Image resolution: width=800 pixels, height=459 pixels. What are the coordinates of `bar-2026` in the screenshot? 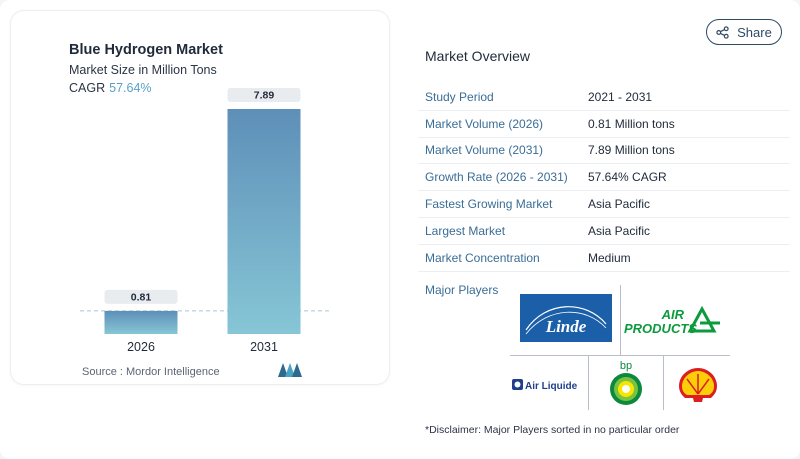 It's located at (141, 322).